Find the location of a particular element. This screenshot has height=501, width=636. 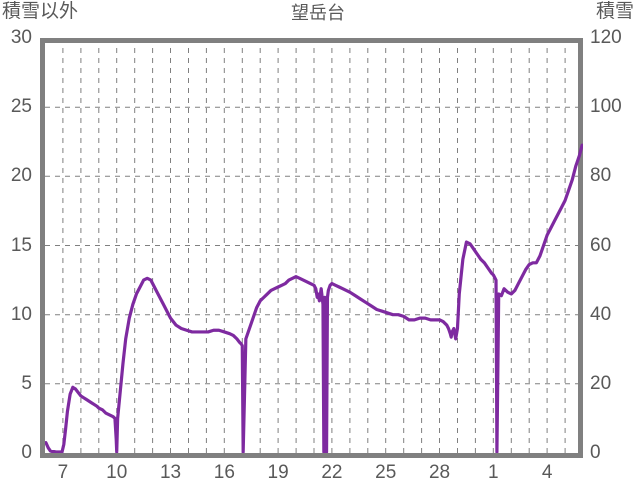

left-axis-tick-label: 10 is located at coordinates (21, 314).